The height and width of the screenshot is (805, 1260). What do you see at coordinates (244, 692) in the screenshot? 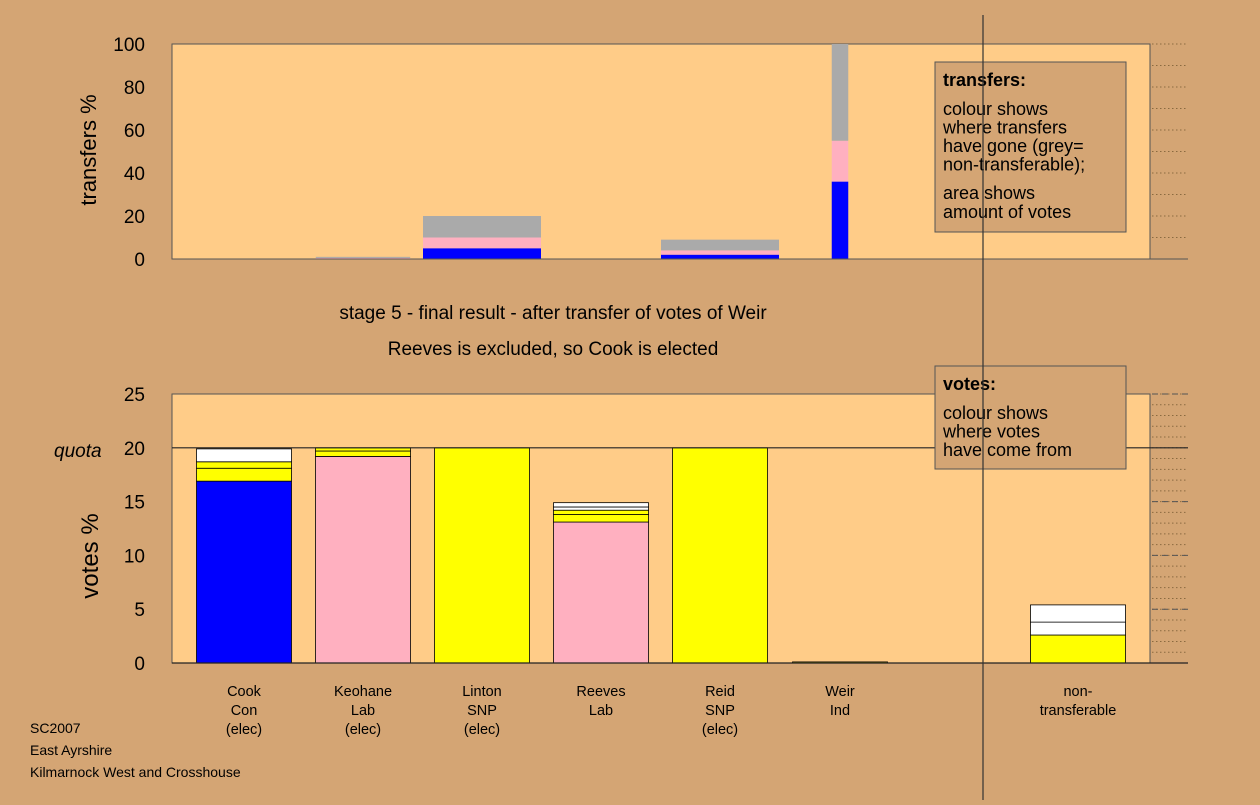
I see `candidate-label-line: Cook` at bounding box center [244, 692].